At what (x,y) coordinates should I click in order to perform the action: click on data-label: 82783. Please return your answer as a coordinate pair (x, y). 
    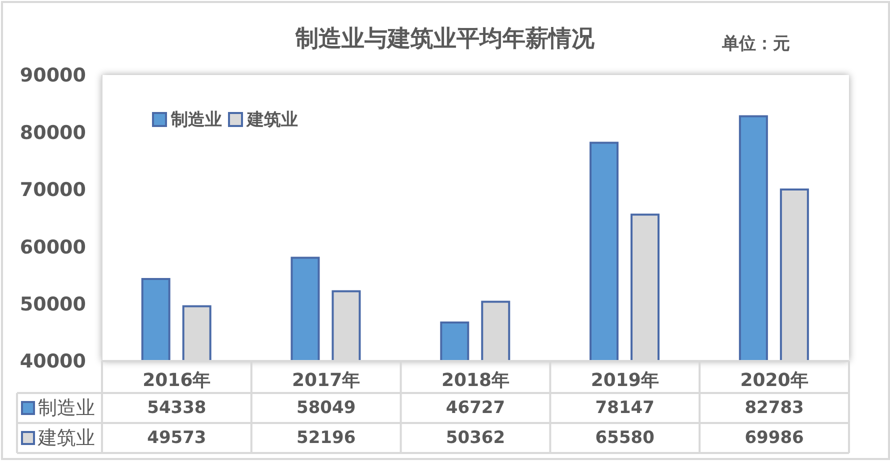
    Looking at the image, I should click on (774, 408).